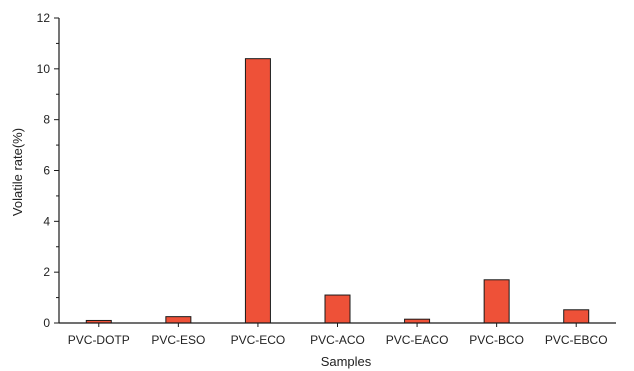  I want to click on y-tick-label: 12, so click(44, 18).